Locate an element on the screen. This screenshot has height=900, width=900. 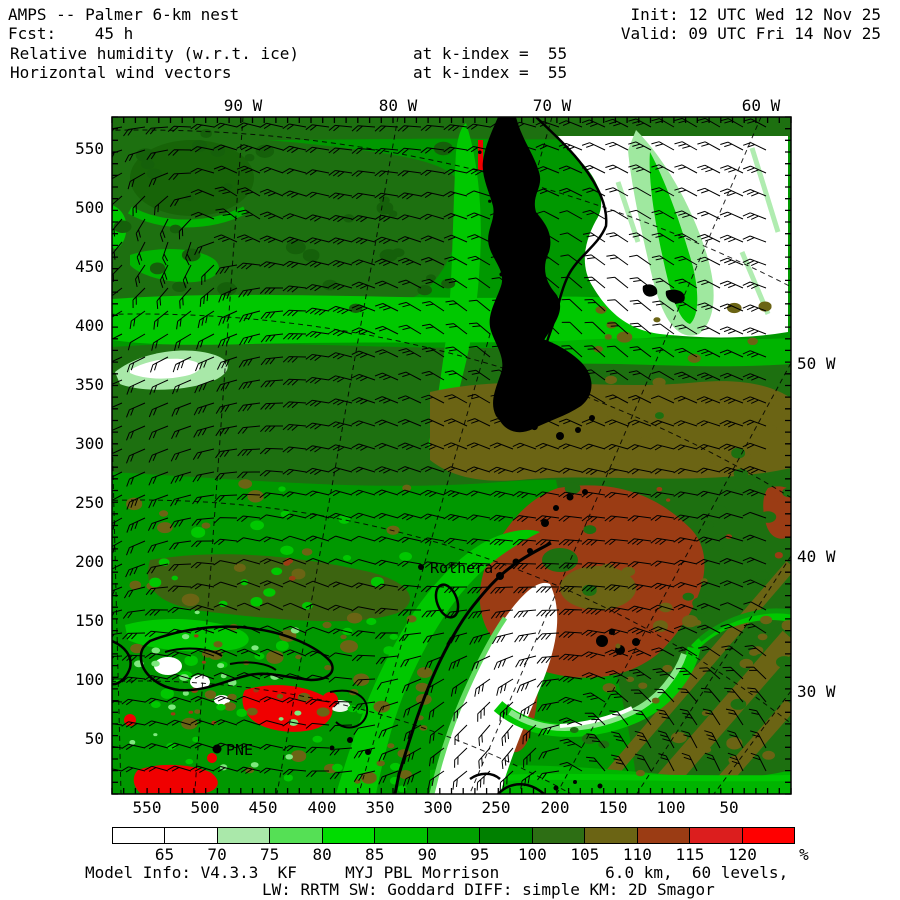
init-time: Init: 12 UTC Wed 12 Nov 25 is located at coordinates (755, 14).